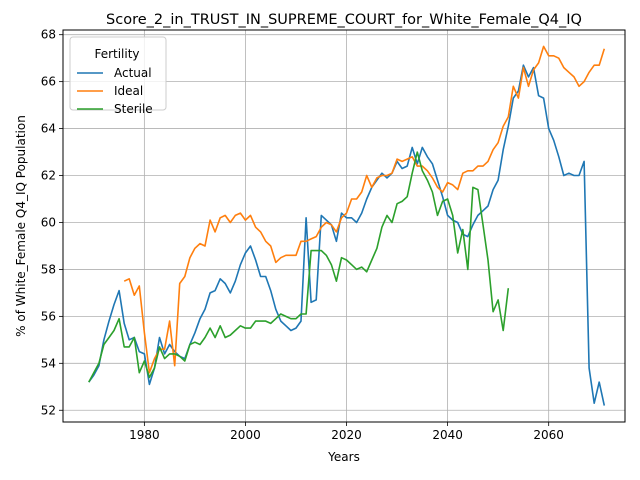  What do you see at coordinates (48, 222) in the screenshot?
I see `y-tick-label: 60` at bounding box center [48, 222].